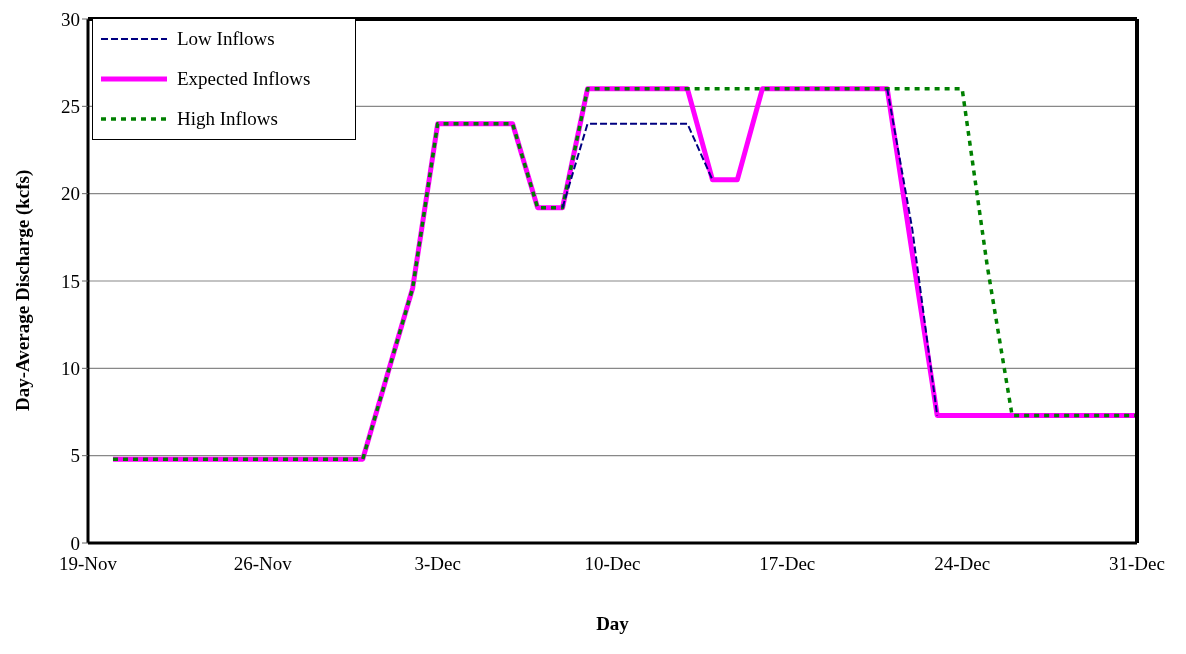 This screenshot has height=654, width=1186. I want to click on y-tick-label: 20, so click(70, 194).